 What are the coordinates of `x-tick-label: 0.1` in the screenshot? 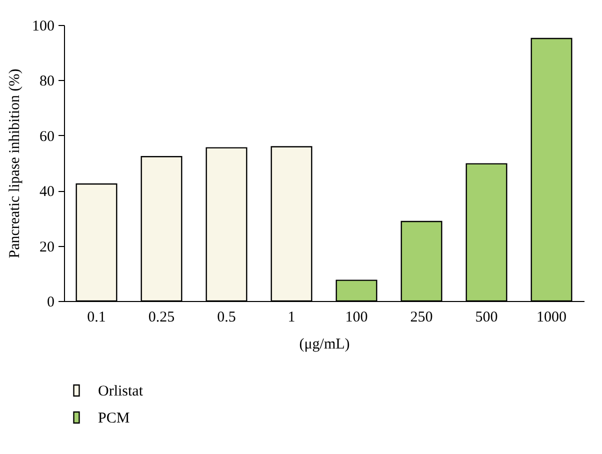 It's located at (96, 318).